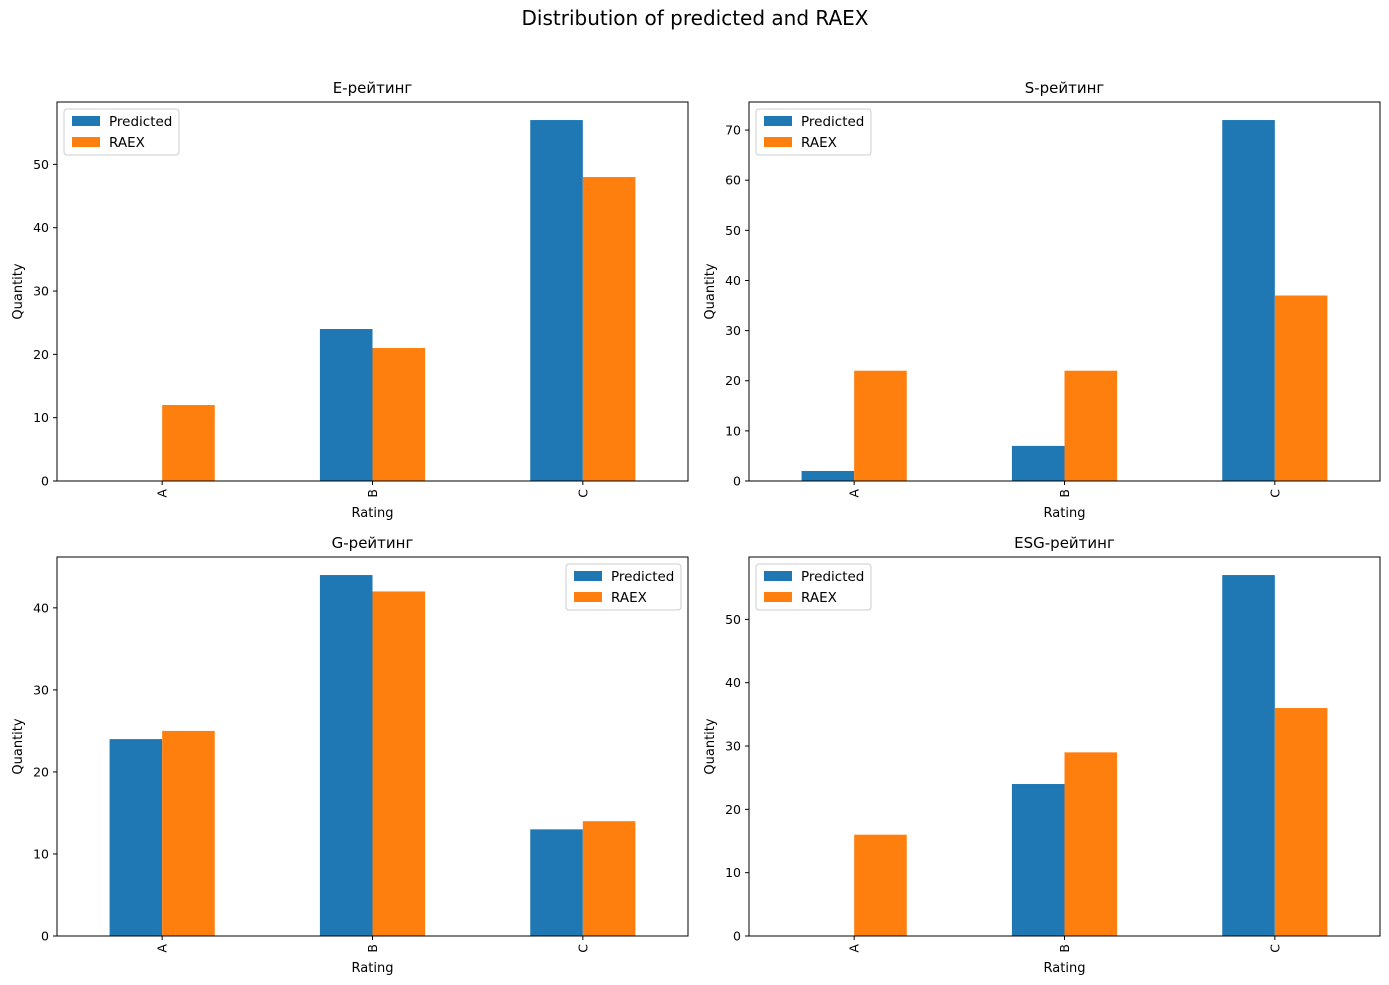 The image size is (1389, 985). What do you see at coordinates (733, 180) in the screenshot?
I see `y-tick-label: 60` at bounding box center [733, 180].